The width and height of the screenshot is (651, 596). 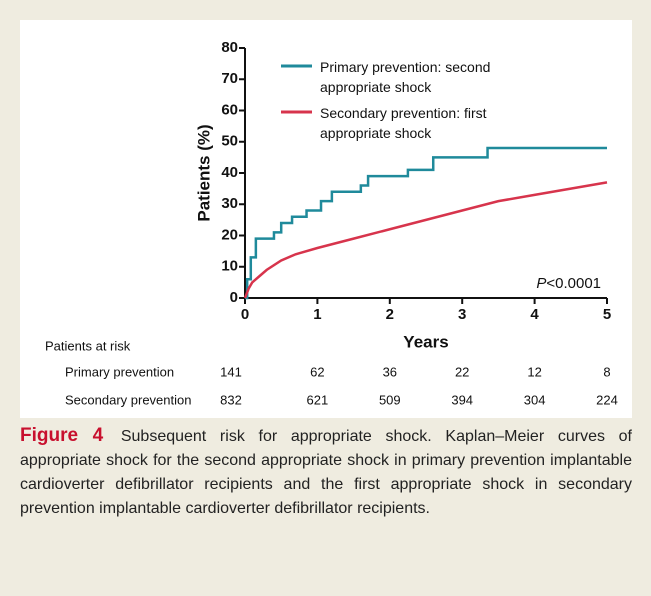 What do you see at coordinates (318, 399) in the screenshot?
I see `risk-value: 621` at bounding box center [318, 399].